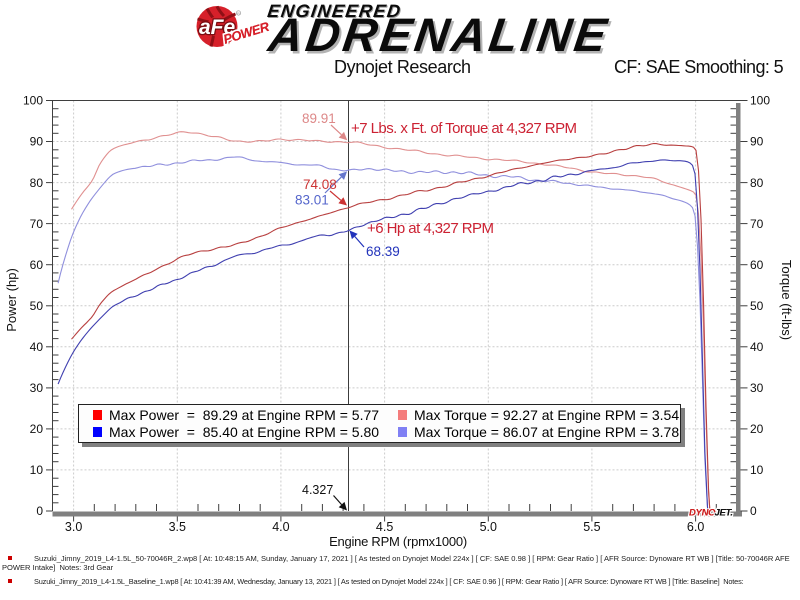 The image size is (800, 600). What do you see at coordinates (724, 513) in the screenshot?
I see `svg-text: JET.` at bounding box center [724, 513].